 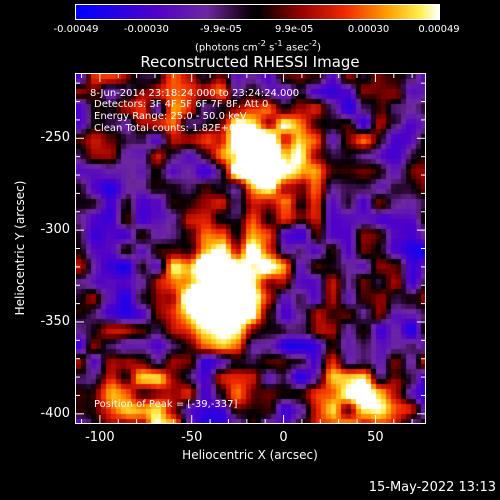 What do you see at coordinates (55, 321) in the screenshot?
I see `y-tick-label: -350` at bounding box center [55, 321].